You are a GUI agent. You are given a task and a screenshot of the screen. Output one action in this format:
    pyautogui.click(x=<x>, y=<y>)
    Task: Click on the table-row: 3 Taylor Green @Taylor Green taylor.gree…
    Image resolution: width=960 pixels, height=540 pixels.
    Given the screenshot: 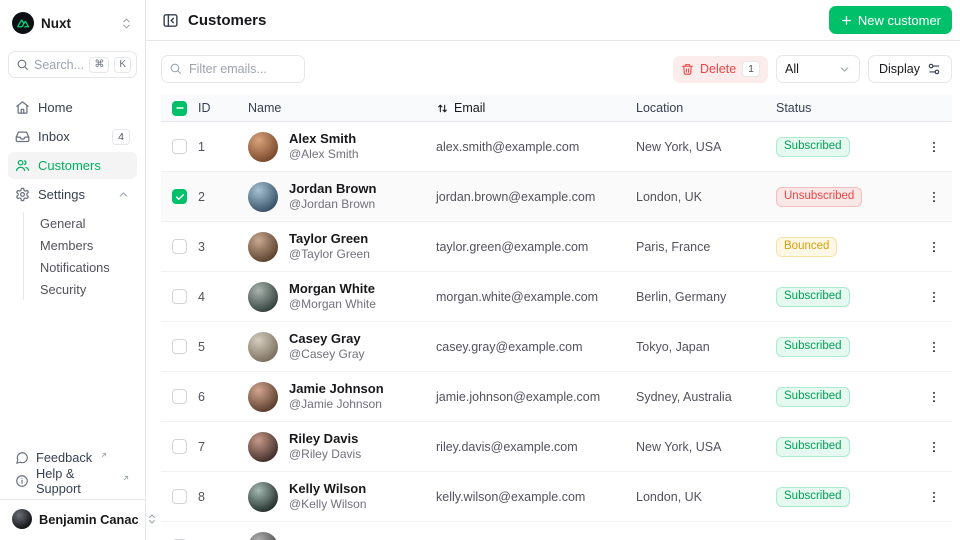 What is the action you would take?
    pyautogui.click(x=556, y=247)
    